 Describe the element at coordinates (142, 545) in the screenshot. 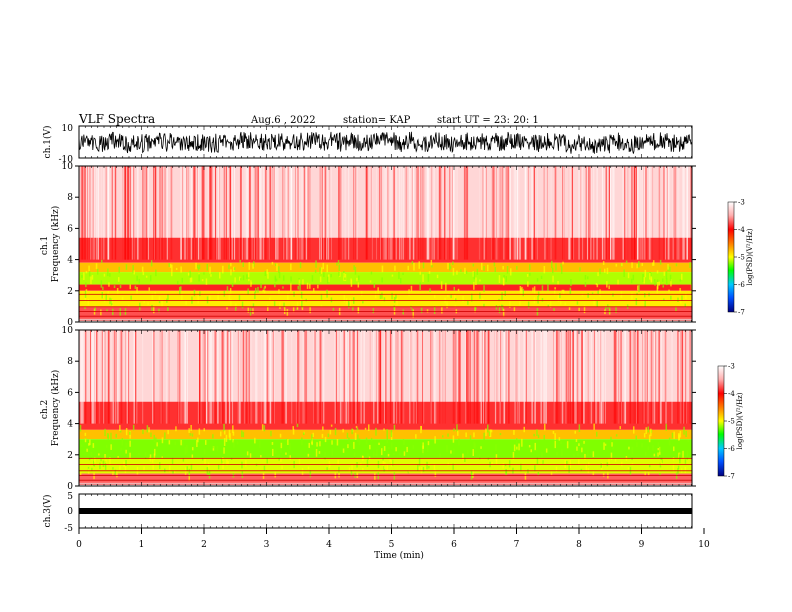

I see `time-axis-tick-label: 1` at that location.